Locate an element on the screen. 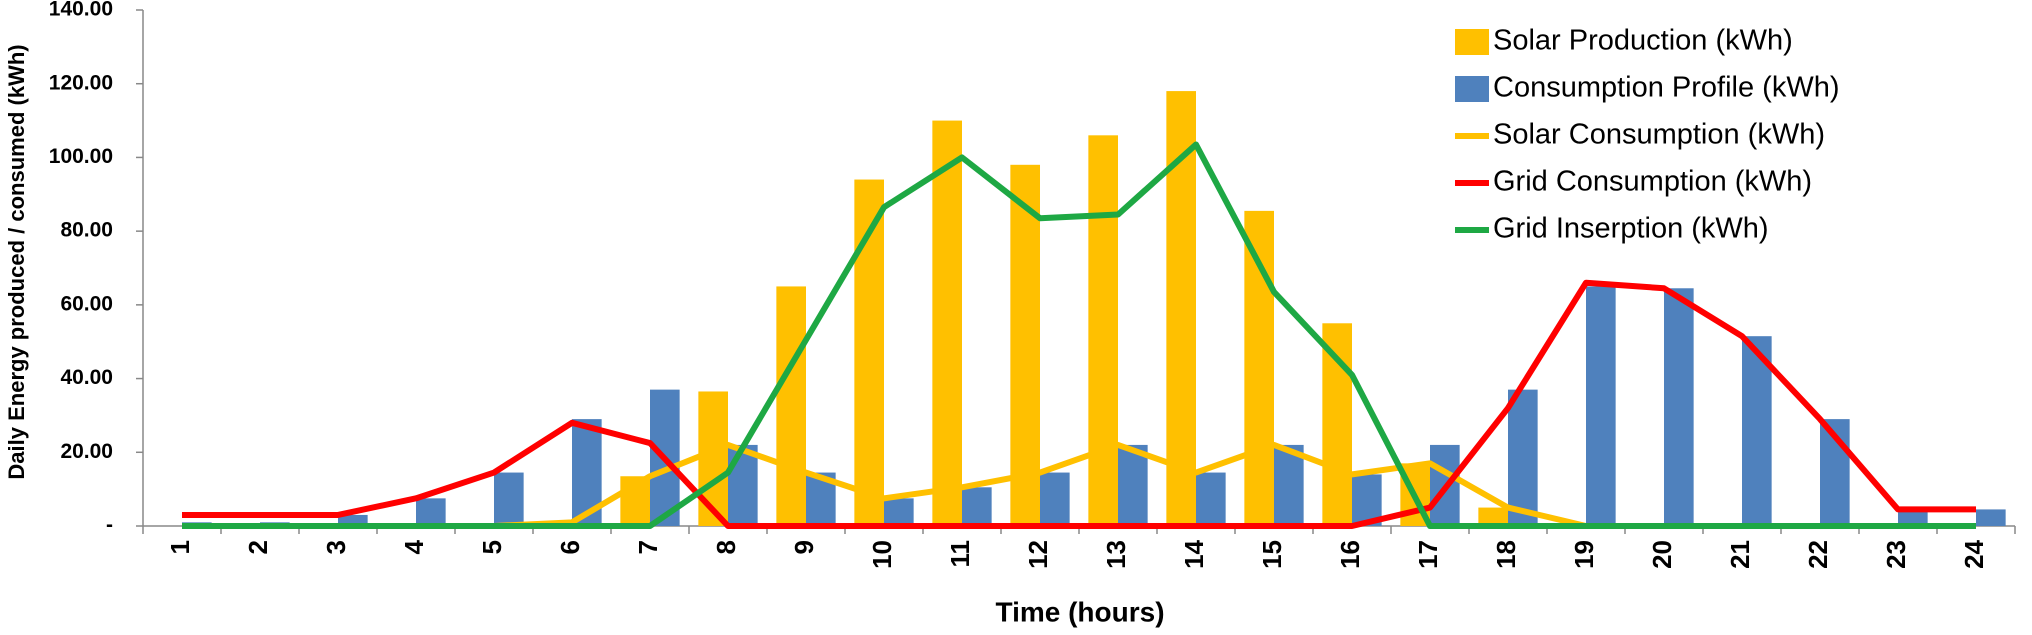 The width and height of the screenshot is (2032, 635). x-tick-label: 22 is located at coordinates (1818, 554).